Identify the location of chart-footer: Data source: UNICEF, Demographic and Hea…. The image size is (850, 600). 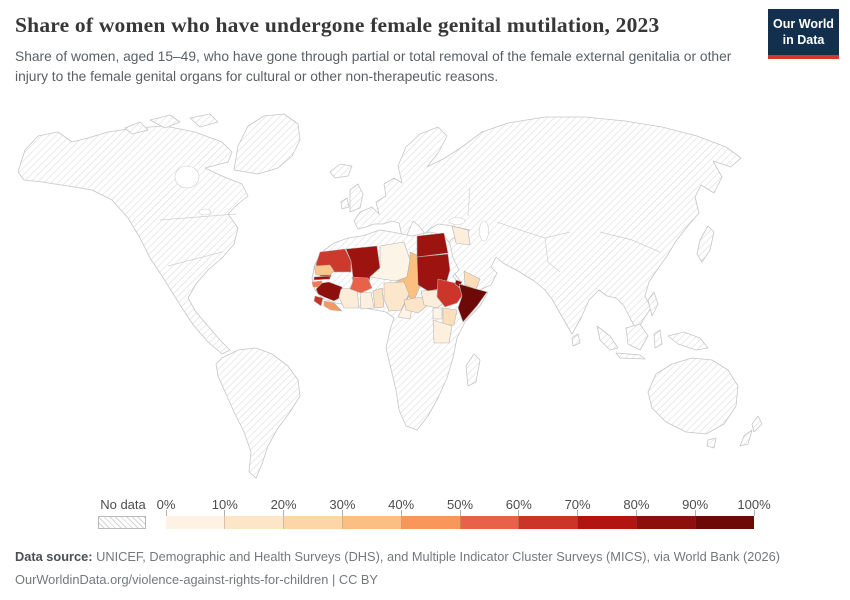
(397, 568).